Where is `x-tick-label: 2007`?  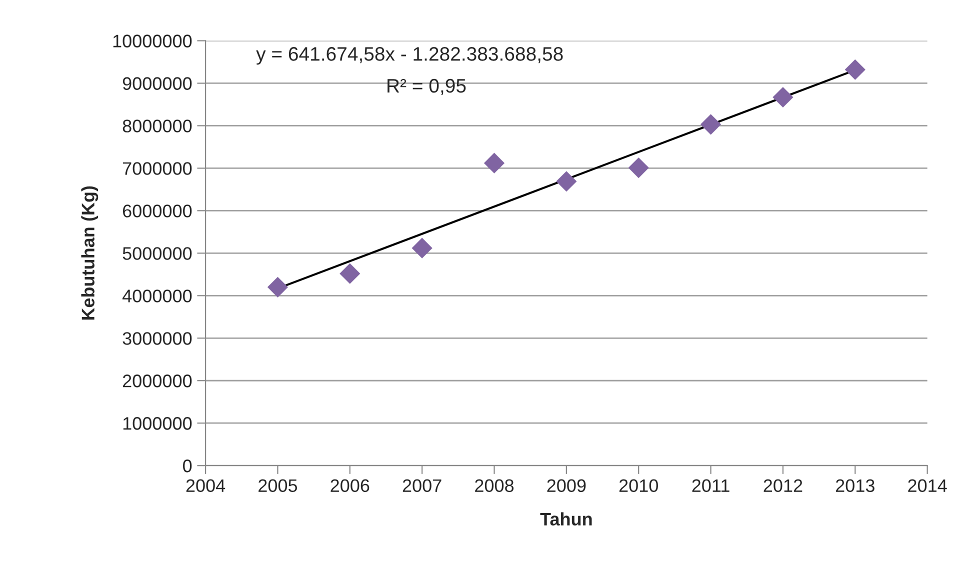
x-tick-label: 2007 is located at coordinates (422, 485).